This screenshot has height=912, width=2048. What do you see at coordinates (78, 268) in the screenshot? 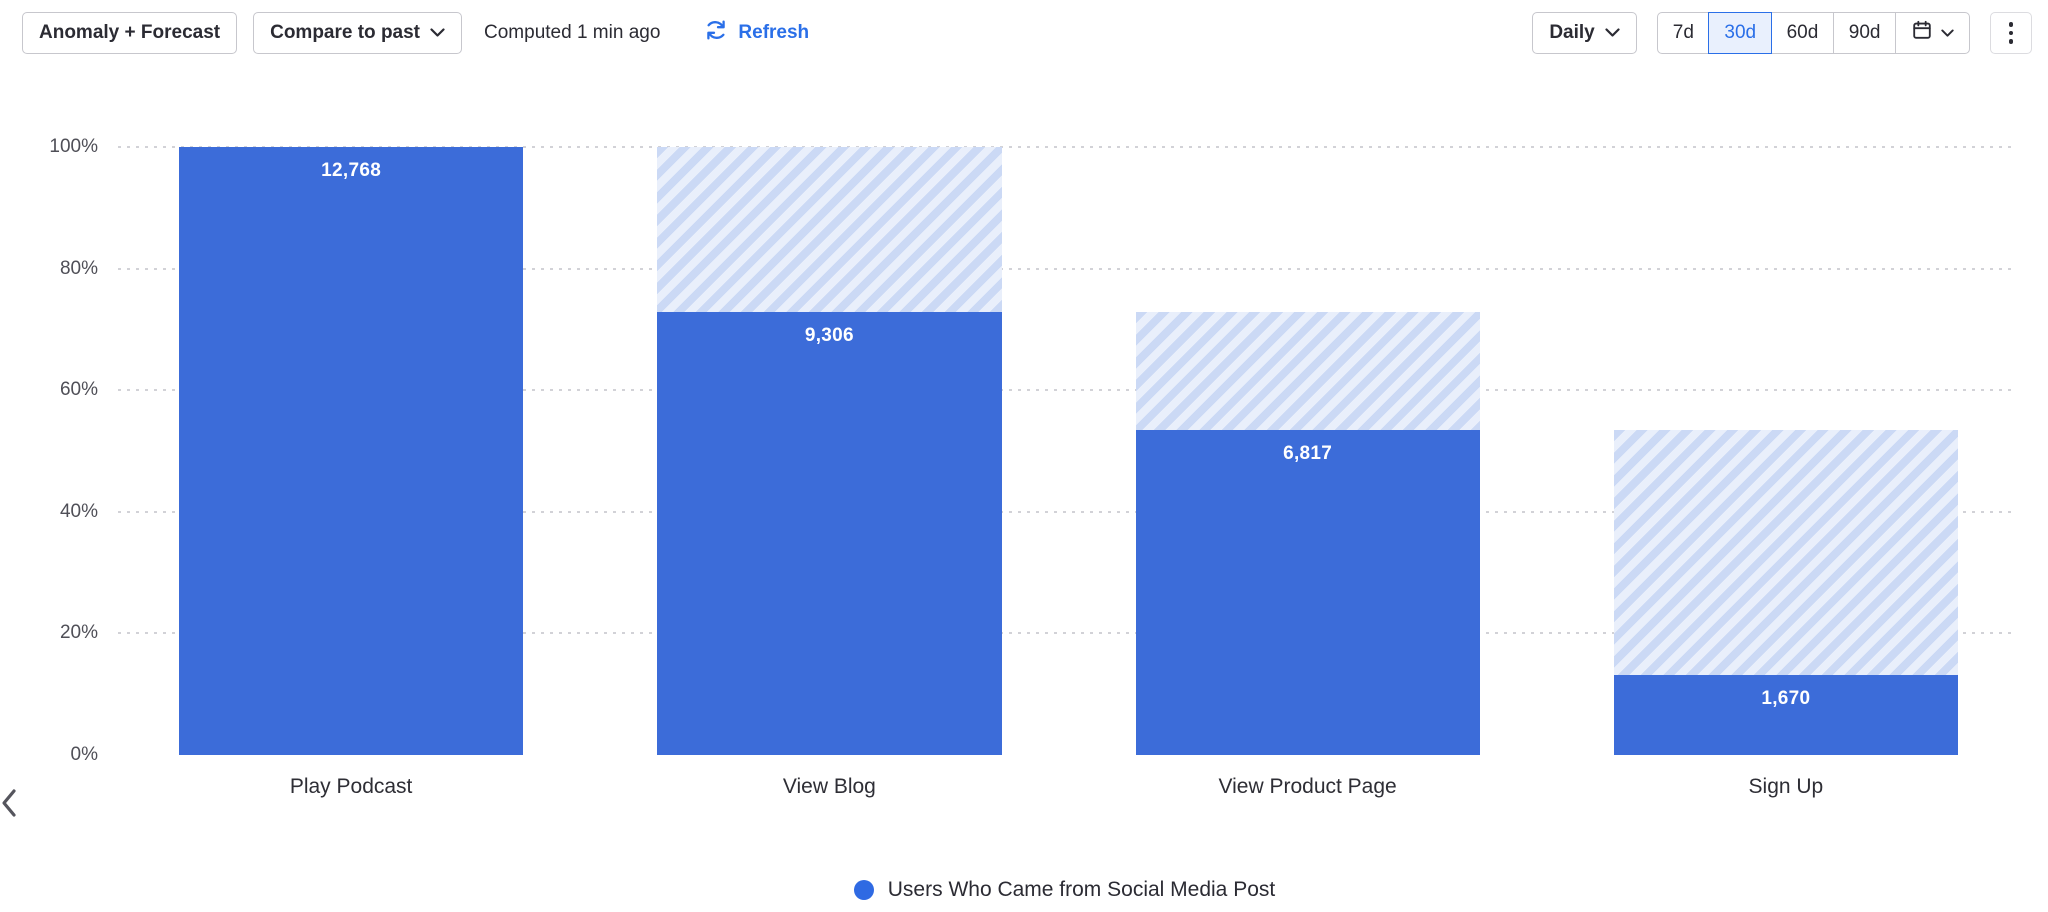
I see `y-axis-tick: 80%` at bounding box center [78, 268].